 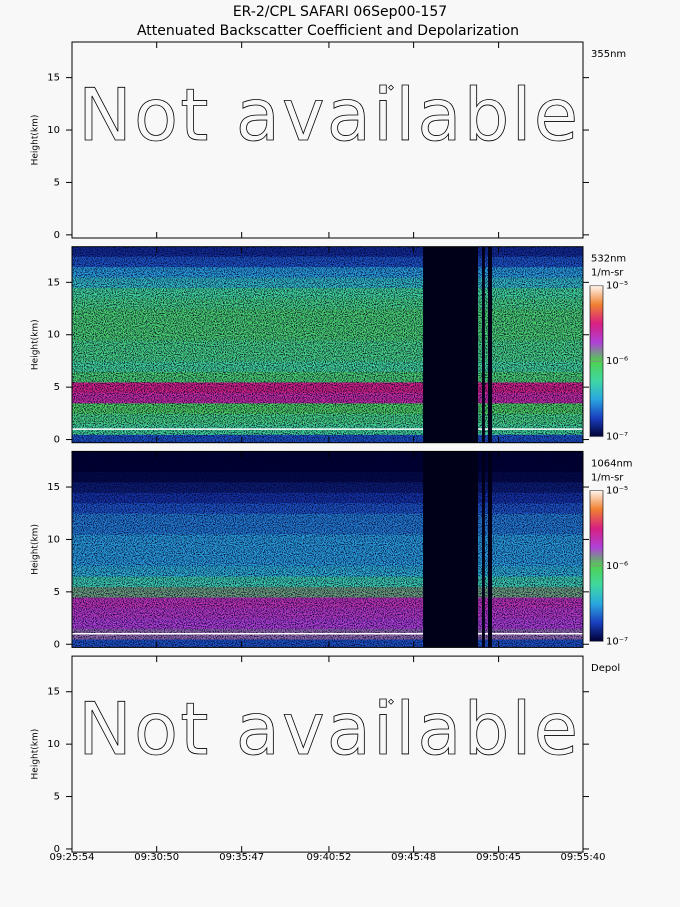 I want to click on panel-label: Depol, so click(x=605, y=668).